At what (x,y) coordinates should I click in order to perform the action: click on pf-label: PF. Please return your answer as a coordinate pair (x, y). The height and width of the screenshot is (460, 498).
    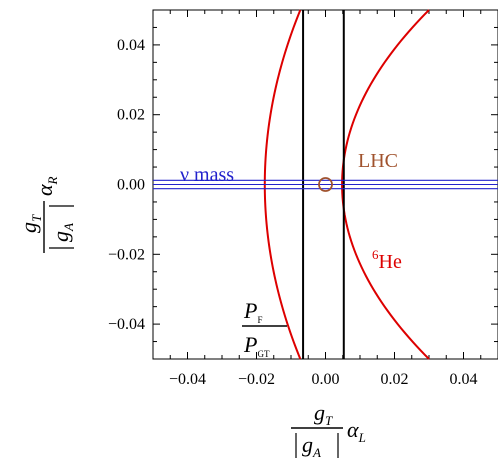
    Looking at the image, I should click on (252, 311).